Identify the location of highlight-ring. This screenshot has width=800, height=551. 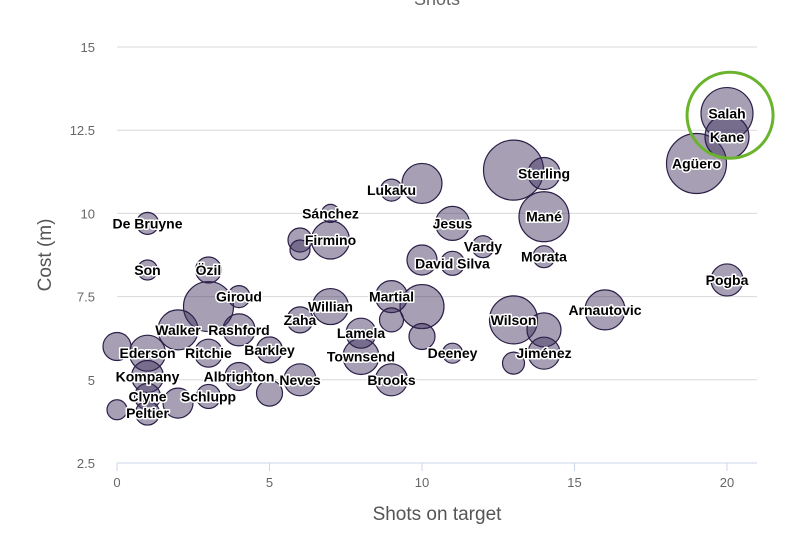
(730, 115).